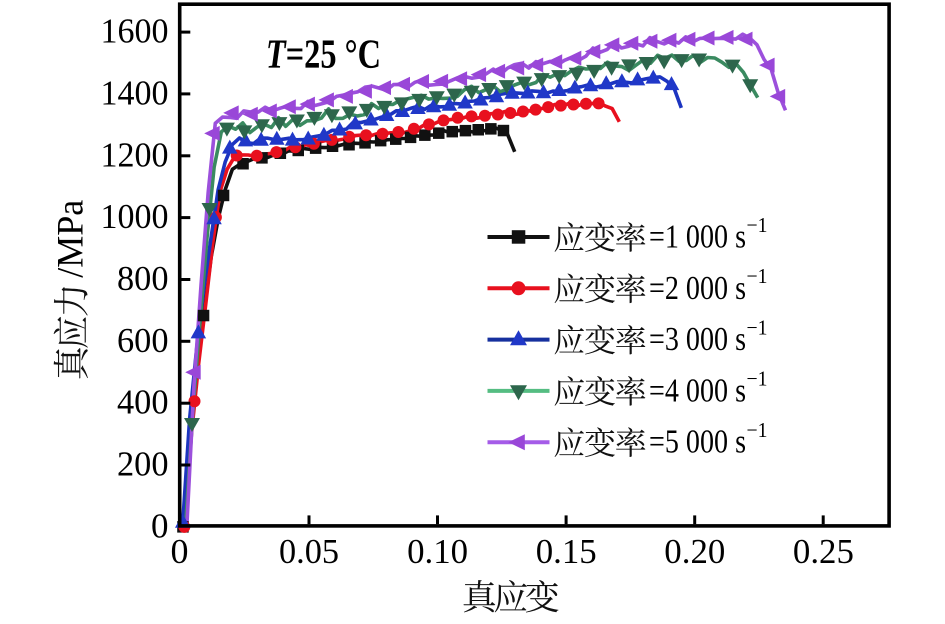  Describe the element at coordinates (697, 442) in the screenshot. I see `svg-text: =5 000 s` at that location.